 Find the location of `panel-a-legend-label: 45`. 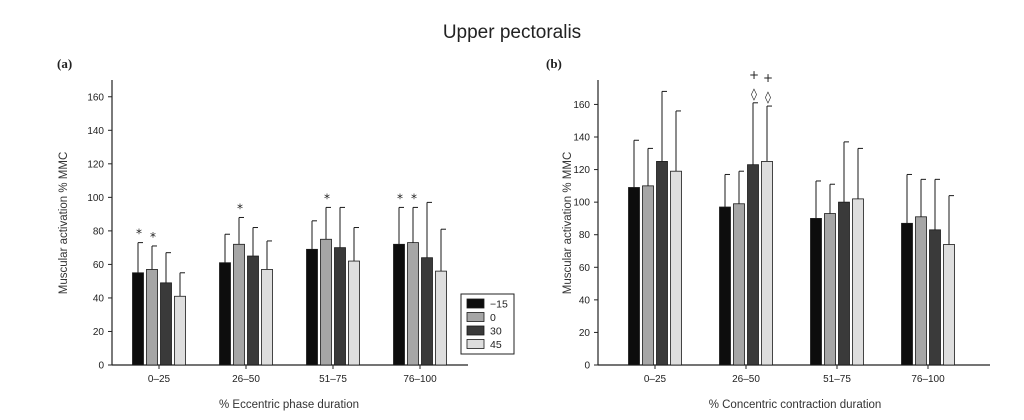

panel-a-legend-label: 45 is located at coordinates (496, 345).